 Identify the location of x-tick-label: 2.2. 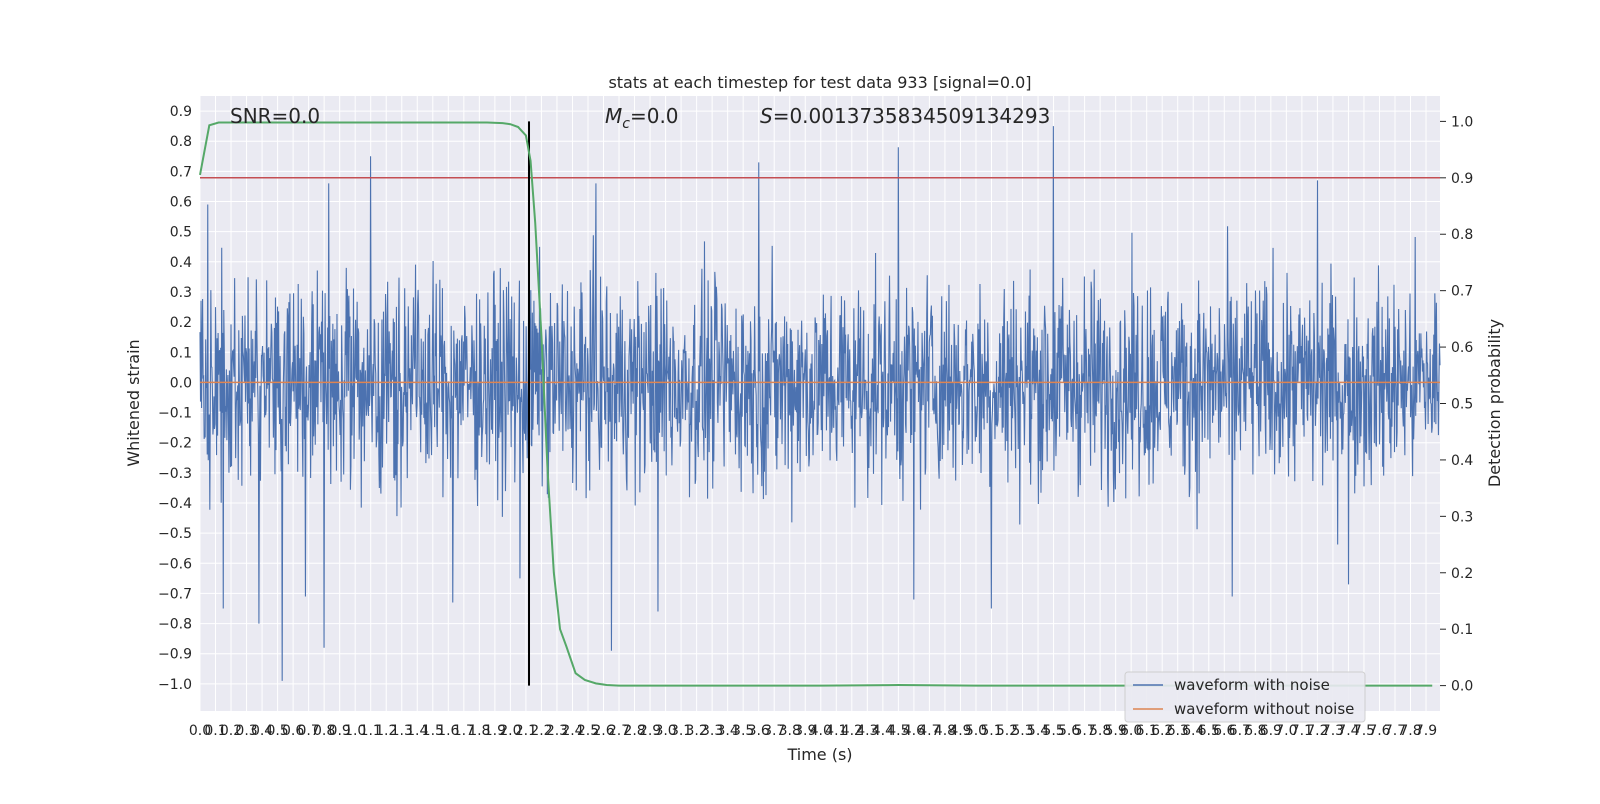
(541, 731).